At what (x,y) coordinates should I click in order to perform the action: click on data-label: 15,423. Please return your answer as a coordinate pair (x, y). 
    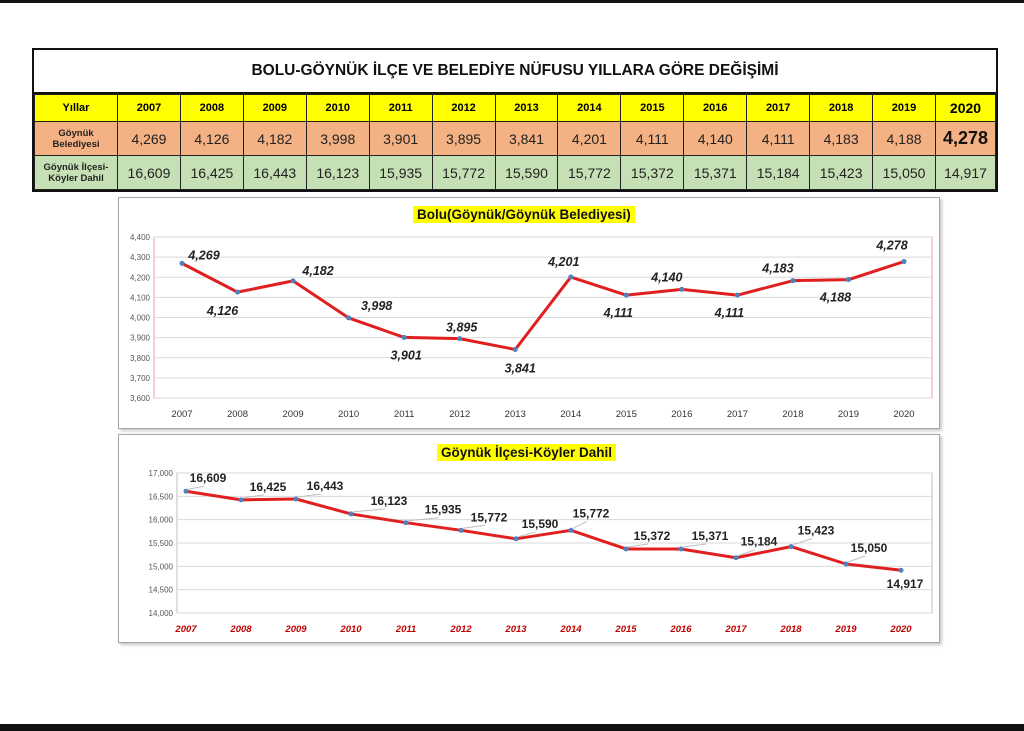
    Looking at the image, I should click on (816, 531).